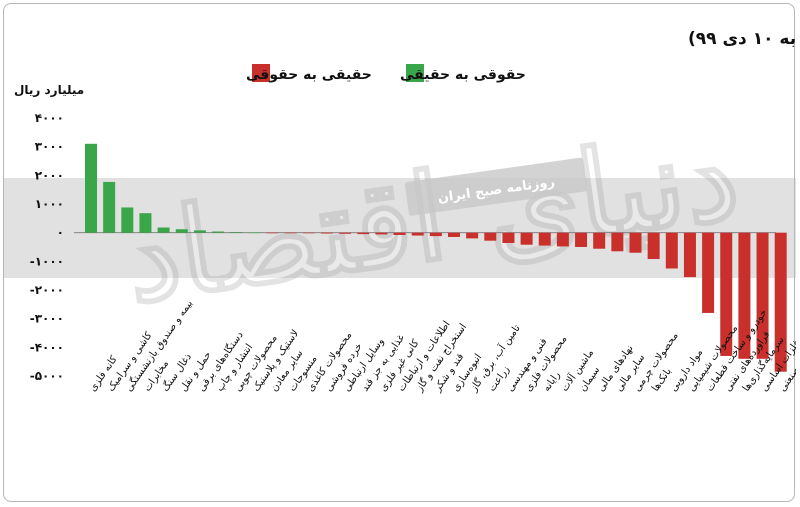 The width and height of the screenshot is (800, 507). I want to click on y-tick-label: -۱۰۰۰, so click(47, 261).